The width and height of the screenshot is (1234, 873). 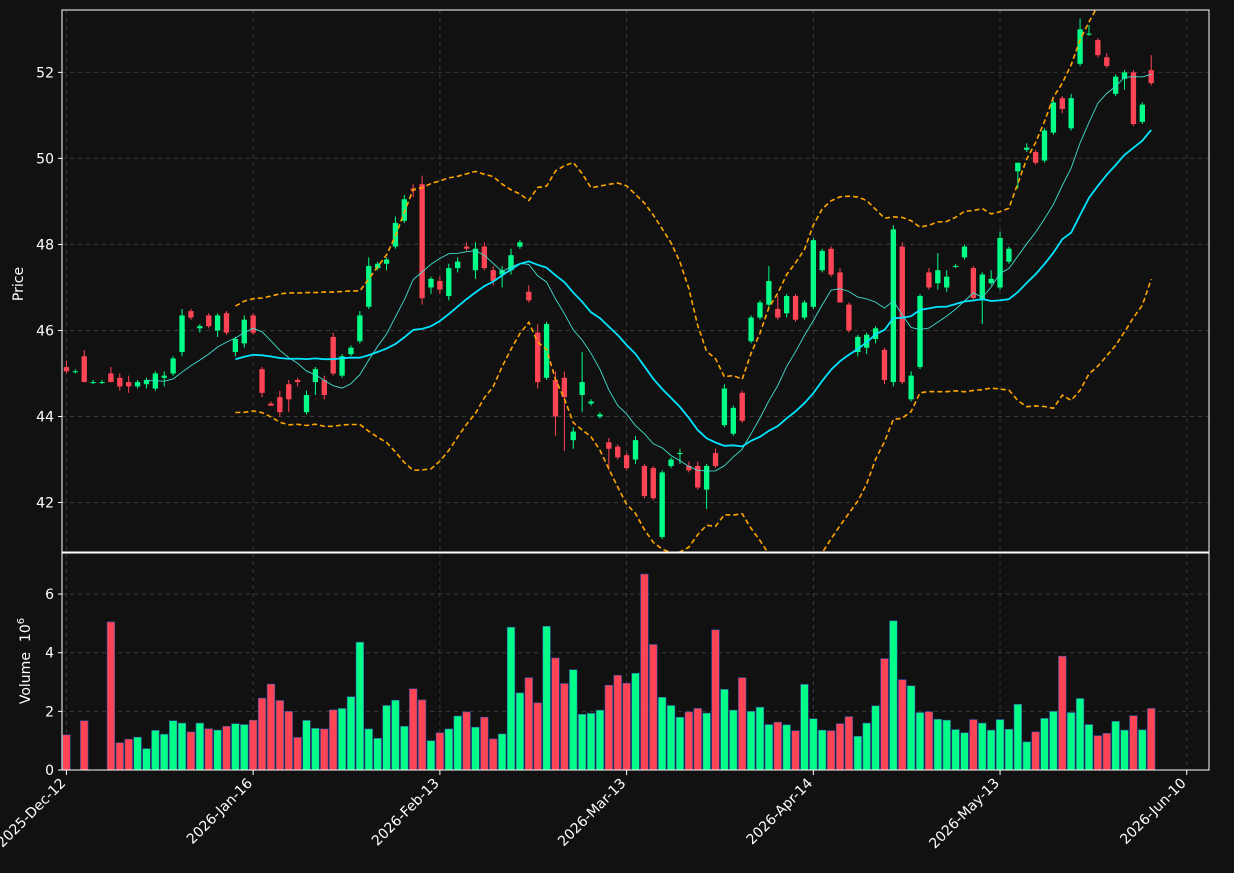 I want to click on price-tick-label: 50, so click(x=45, y=159).